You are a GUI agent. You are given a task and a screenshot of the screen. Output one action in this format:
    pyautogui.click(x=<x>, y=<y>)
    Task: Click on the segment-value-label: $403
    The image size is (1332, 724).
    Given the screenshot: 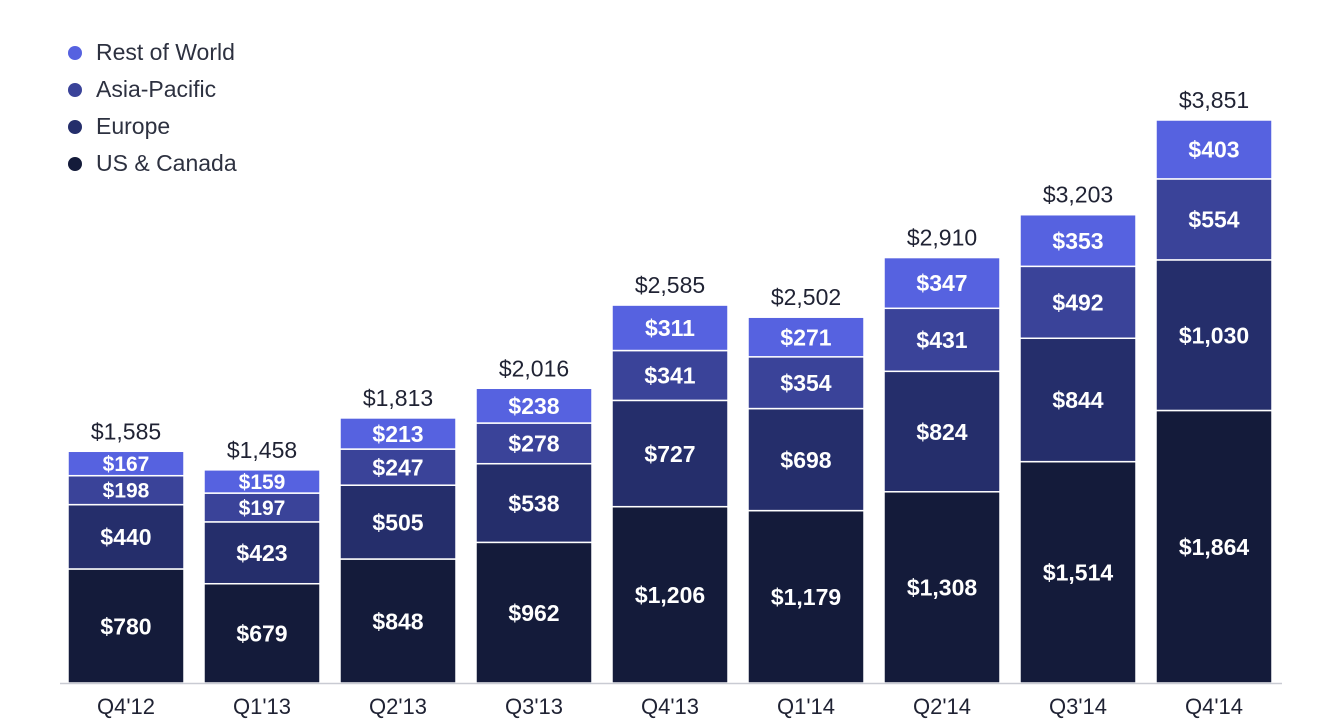 What is the action you would take?
    pyautogui.click(x=1213, y=150)
    